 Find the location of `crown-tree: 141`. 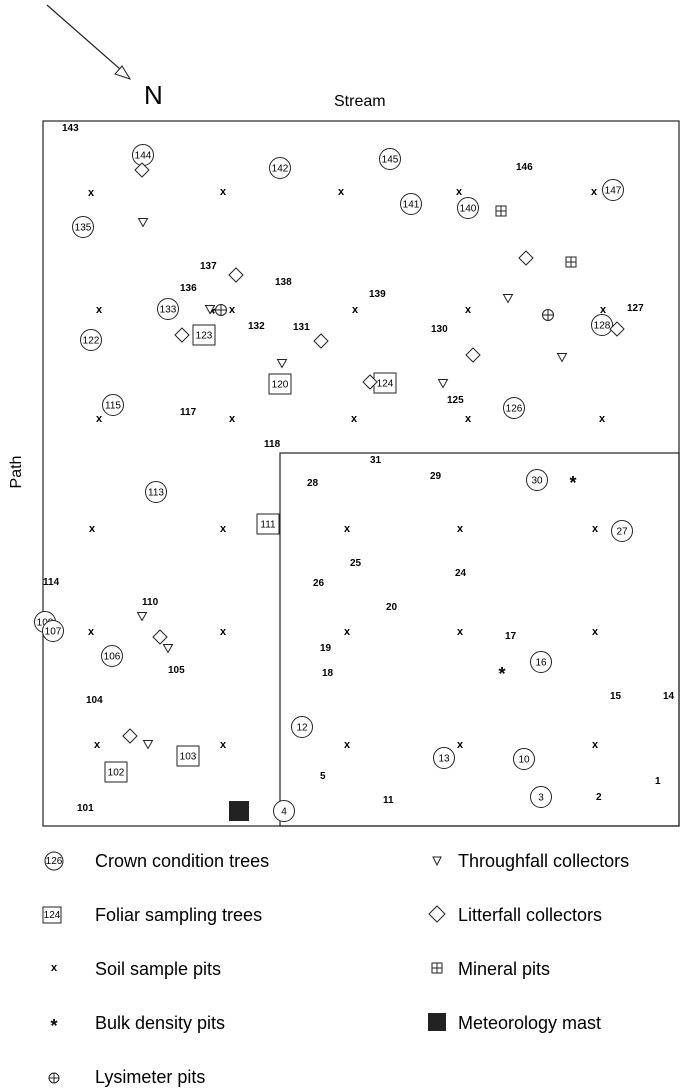

crown-tree: 141 is located at coordinates (411, 204).